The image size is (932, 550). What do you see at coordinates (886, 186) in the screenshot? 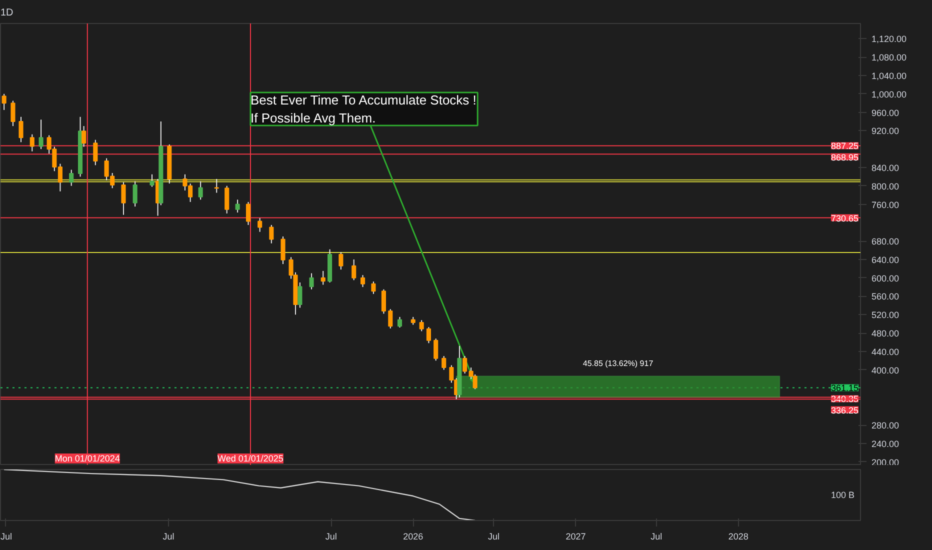
I see `y-tick-label: 800.00` at bounding box center [886, 186].